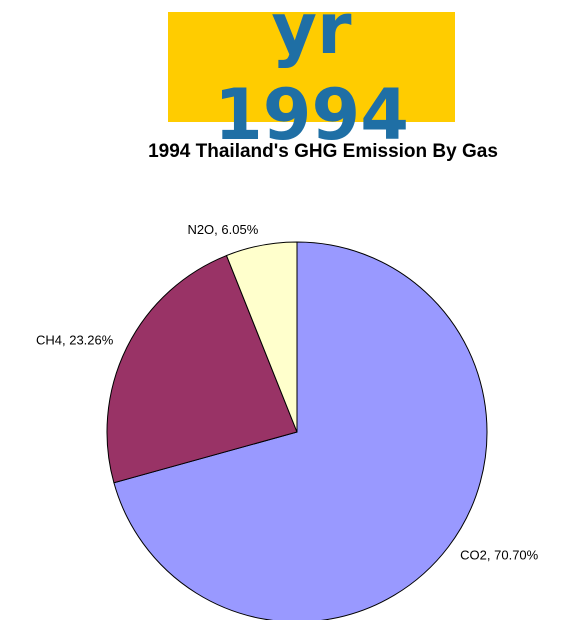 This screenshot has width=565, height=620. I want to click on slice-label: CH4, 23.26%, so click(75, 339).